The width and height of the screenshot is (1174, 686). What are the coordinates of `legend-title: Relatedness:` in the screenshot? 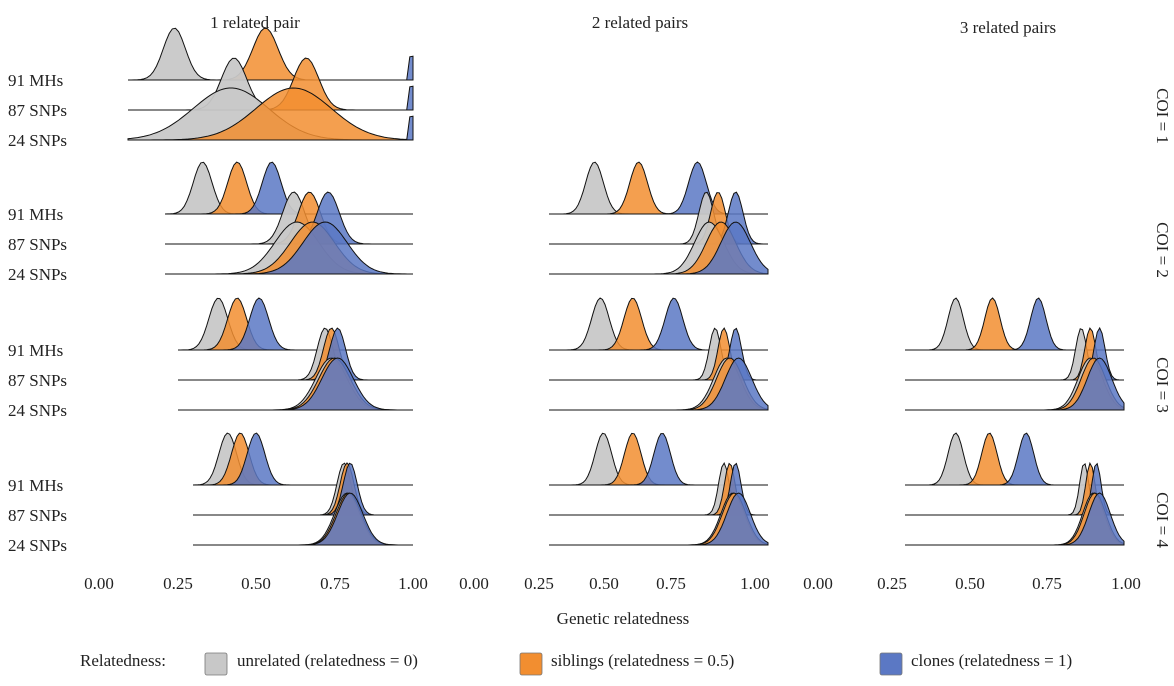 It's located at (123, 660).